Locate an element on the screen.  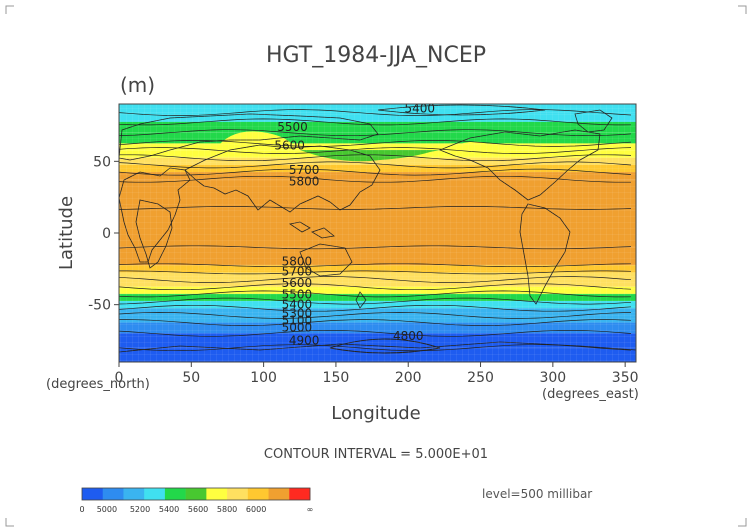
colorbar-tick-label: 0 is located at coordinates (81, 509).